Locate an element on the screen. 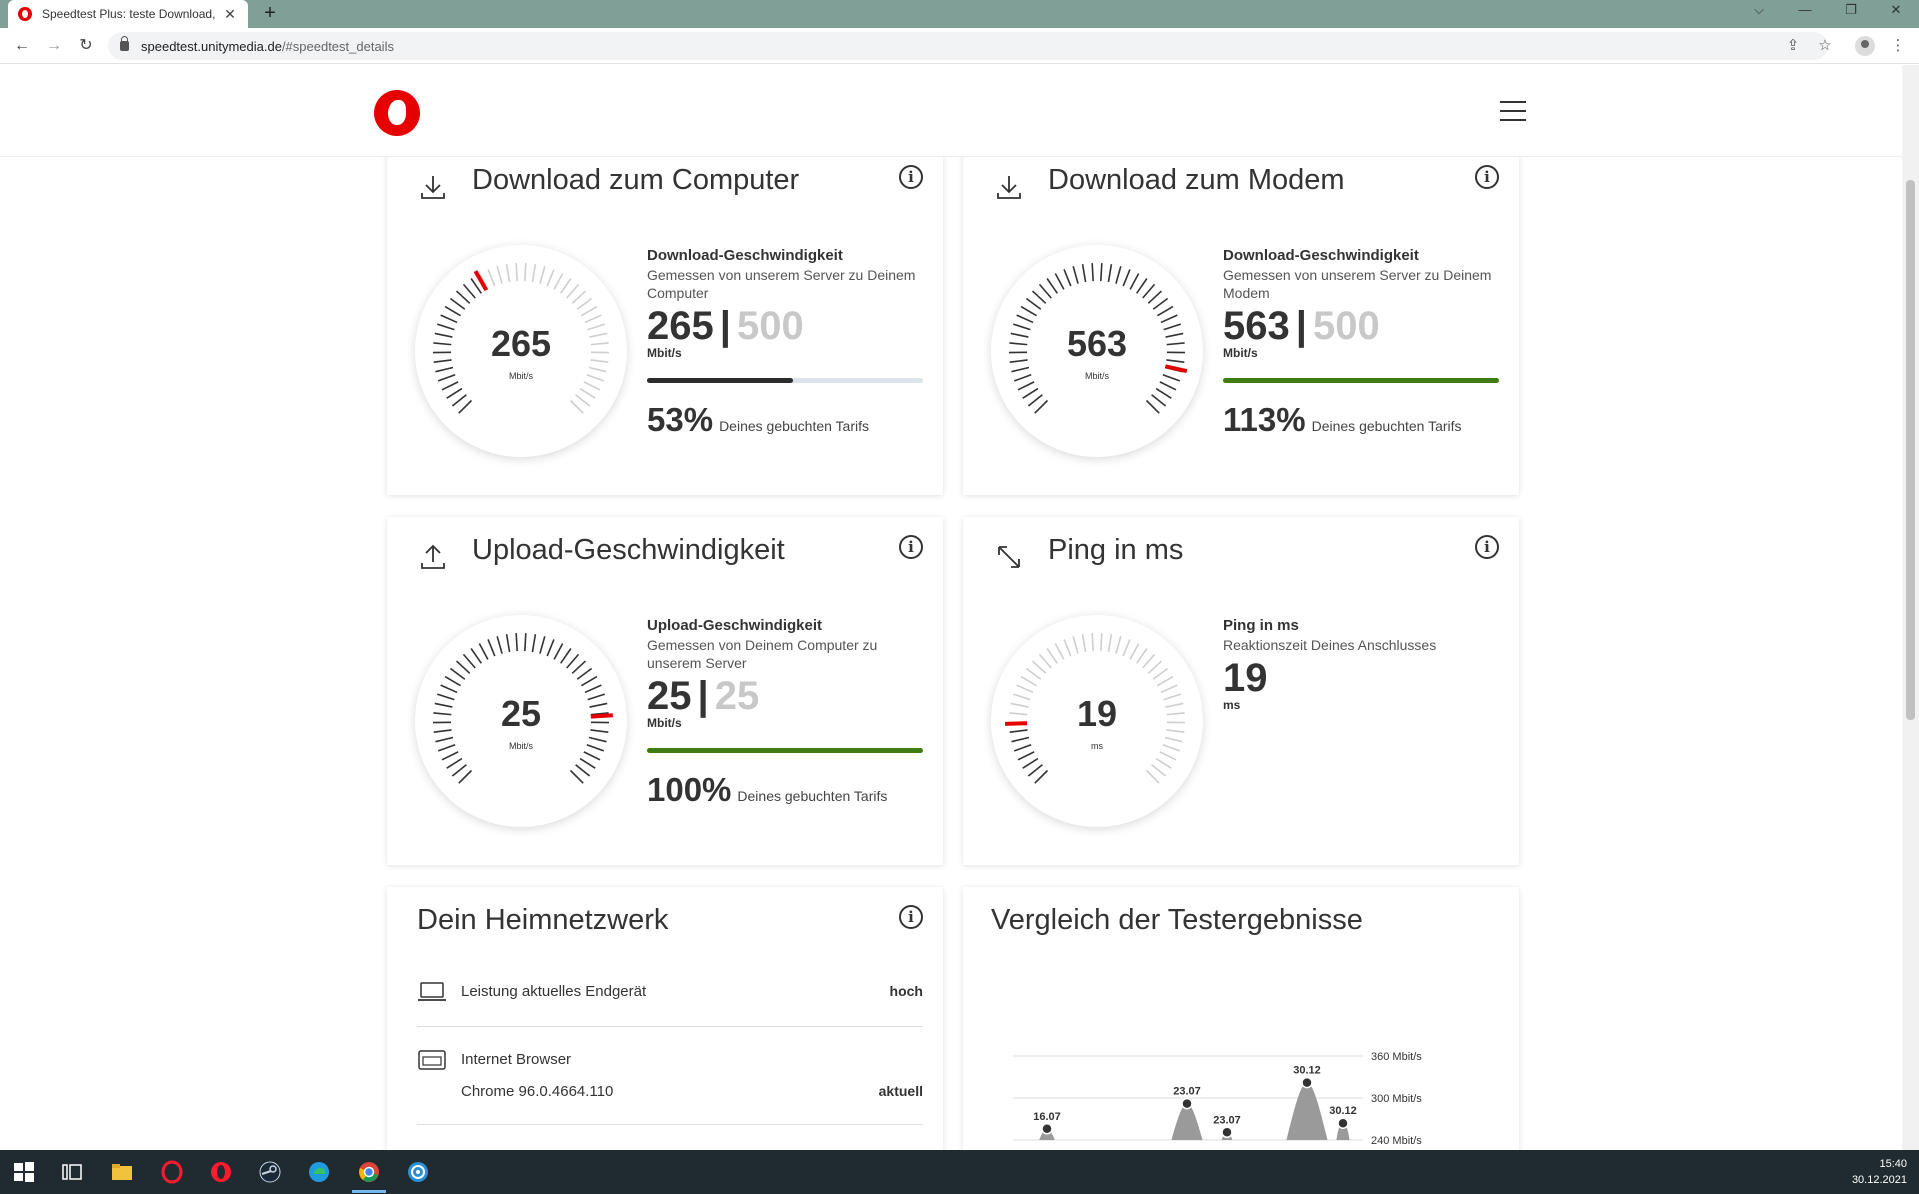 Image resolution: width=1919 pixels, height=1194 pixels. scrollbar-thumb is located at coordinates (1910, 450).